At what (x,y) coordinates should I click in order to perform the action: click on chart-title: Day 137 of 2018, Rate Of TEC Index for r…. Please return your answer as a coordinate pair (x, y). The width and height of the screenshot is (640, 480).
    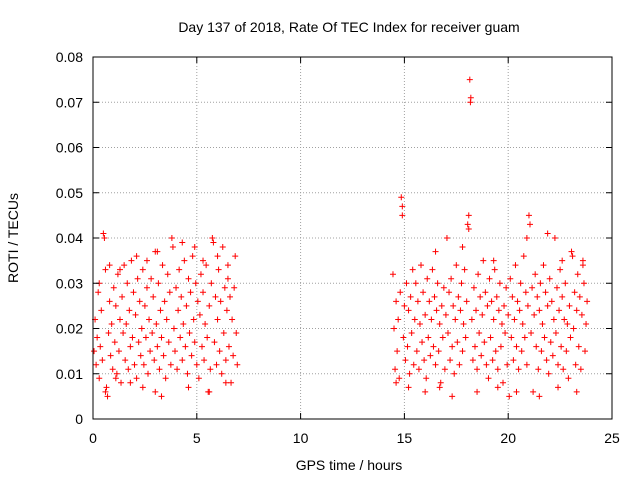
    Looking at the image, I should click on (348, 27).